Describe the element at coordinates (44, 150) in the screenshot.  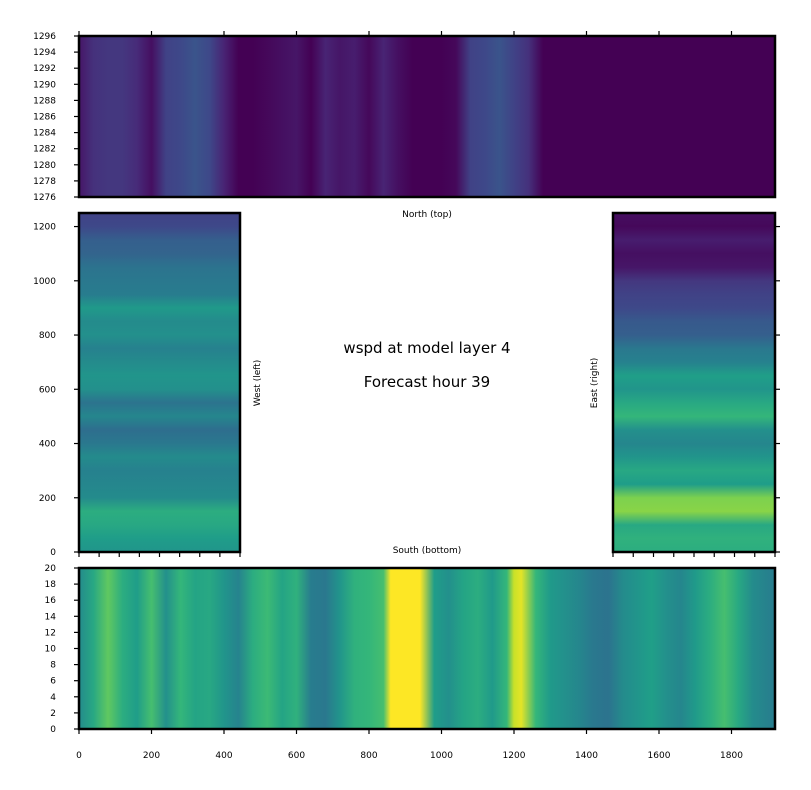
I see `north-ytick-label: 1282` at that location.